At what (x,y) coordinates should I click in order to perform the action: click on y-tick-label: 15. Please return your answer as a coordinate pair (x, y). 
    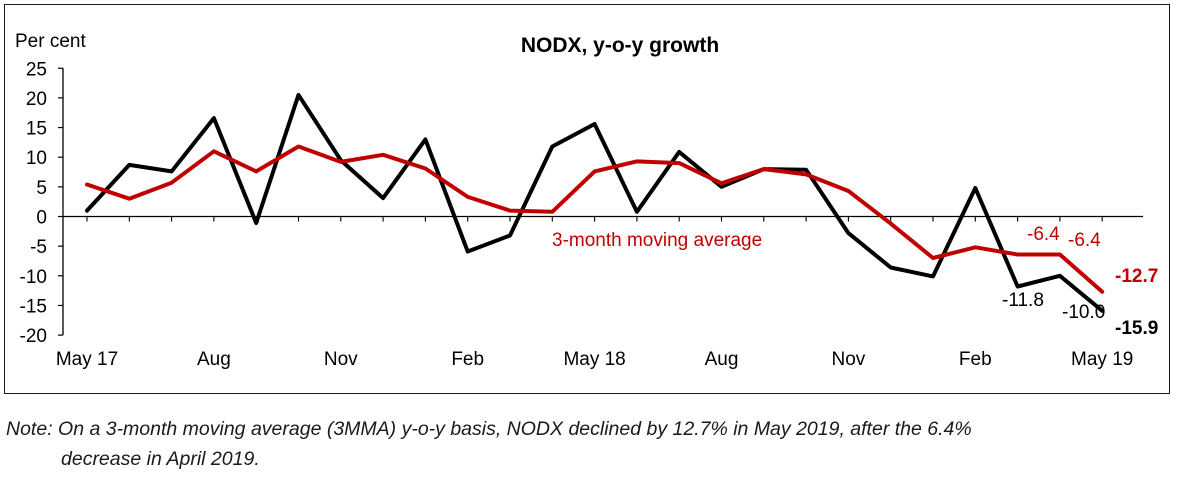
    Looking at the image, I should click on (36, 129).